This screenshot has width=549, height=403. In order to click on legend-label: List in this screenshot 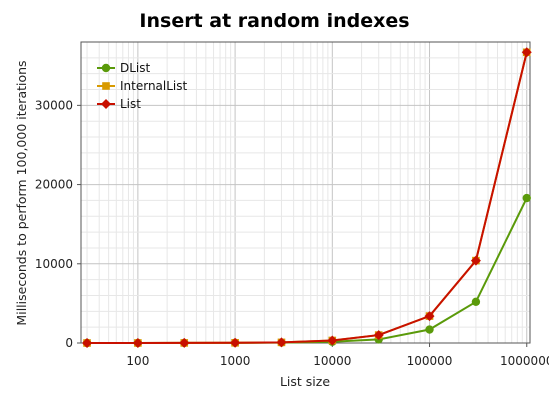, I will do `click(130, 104)`.